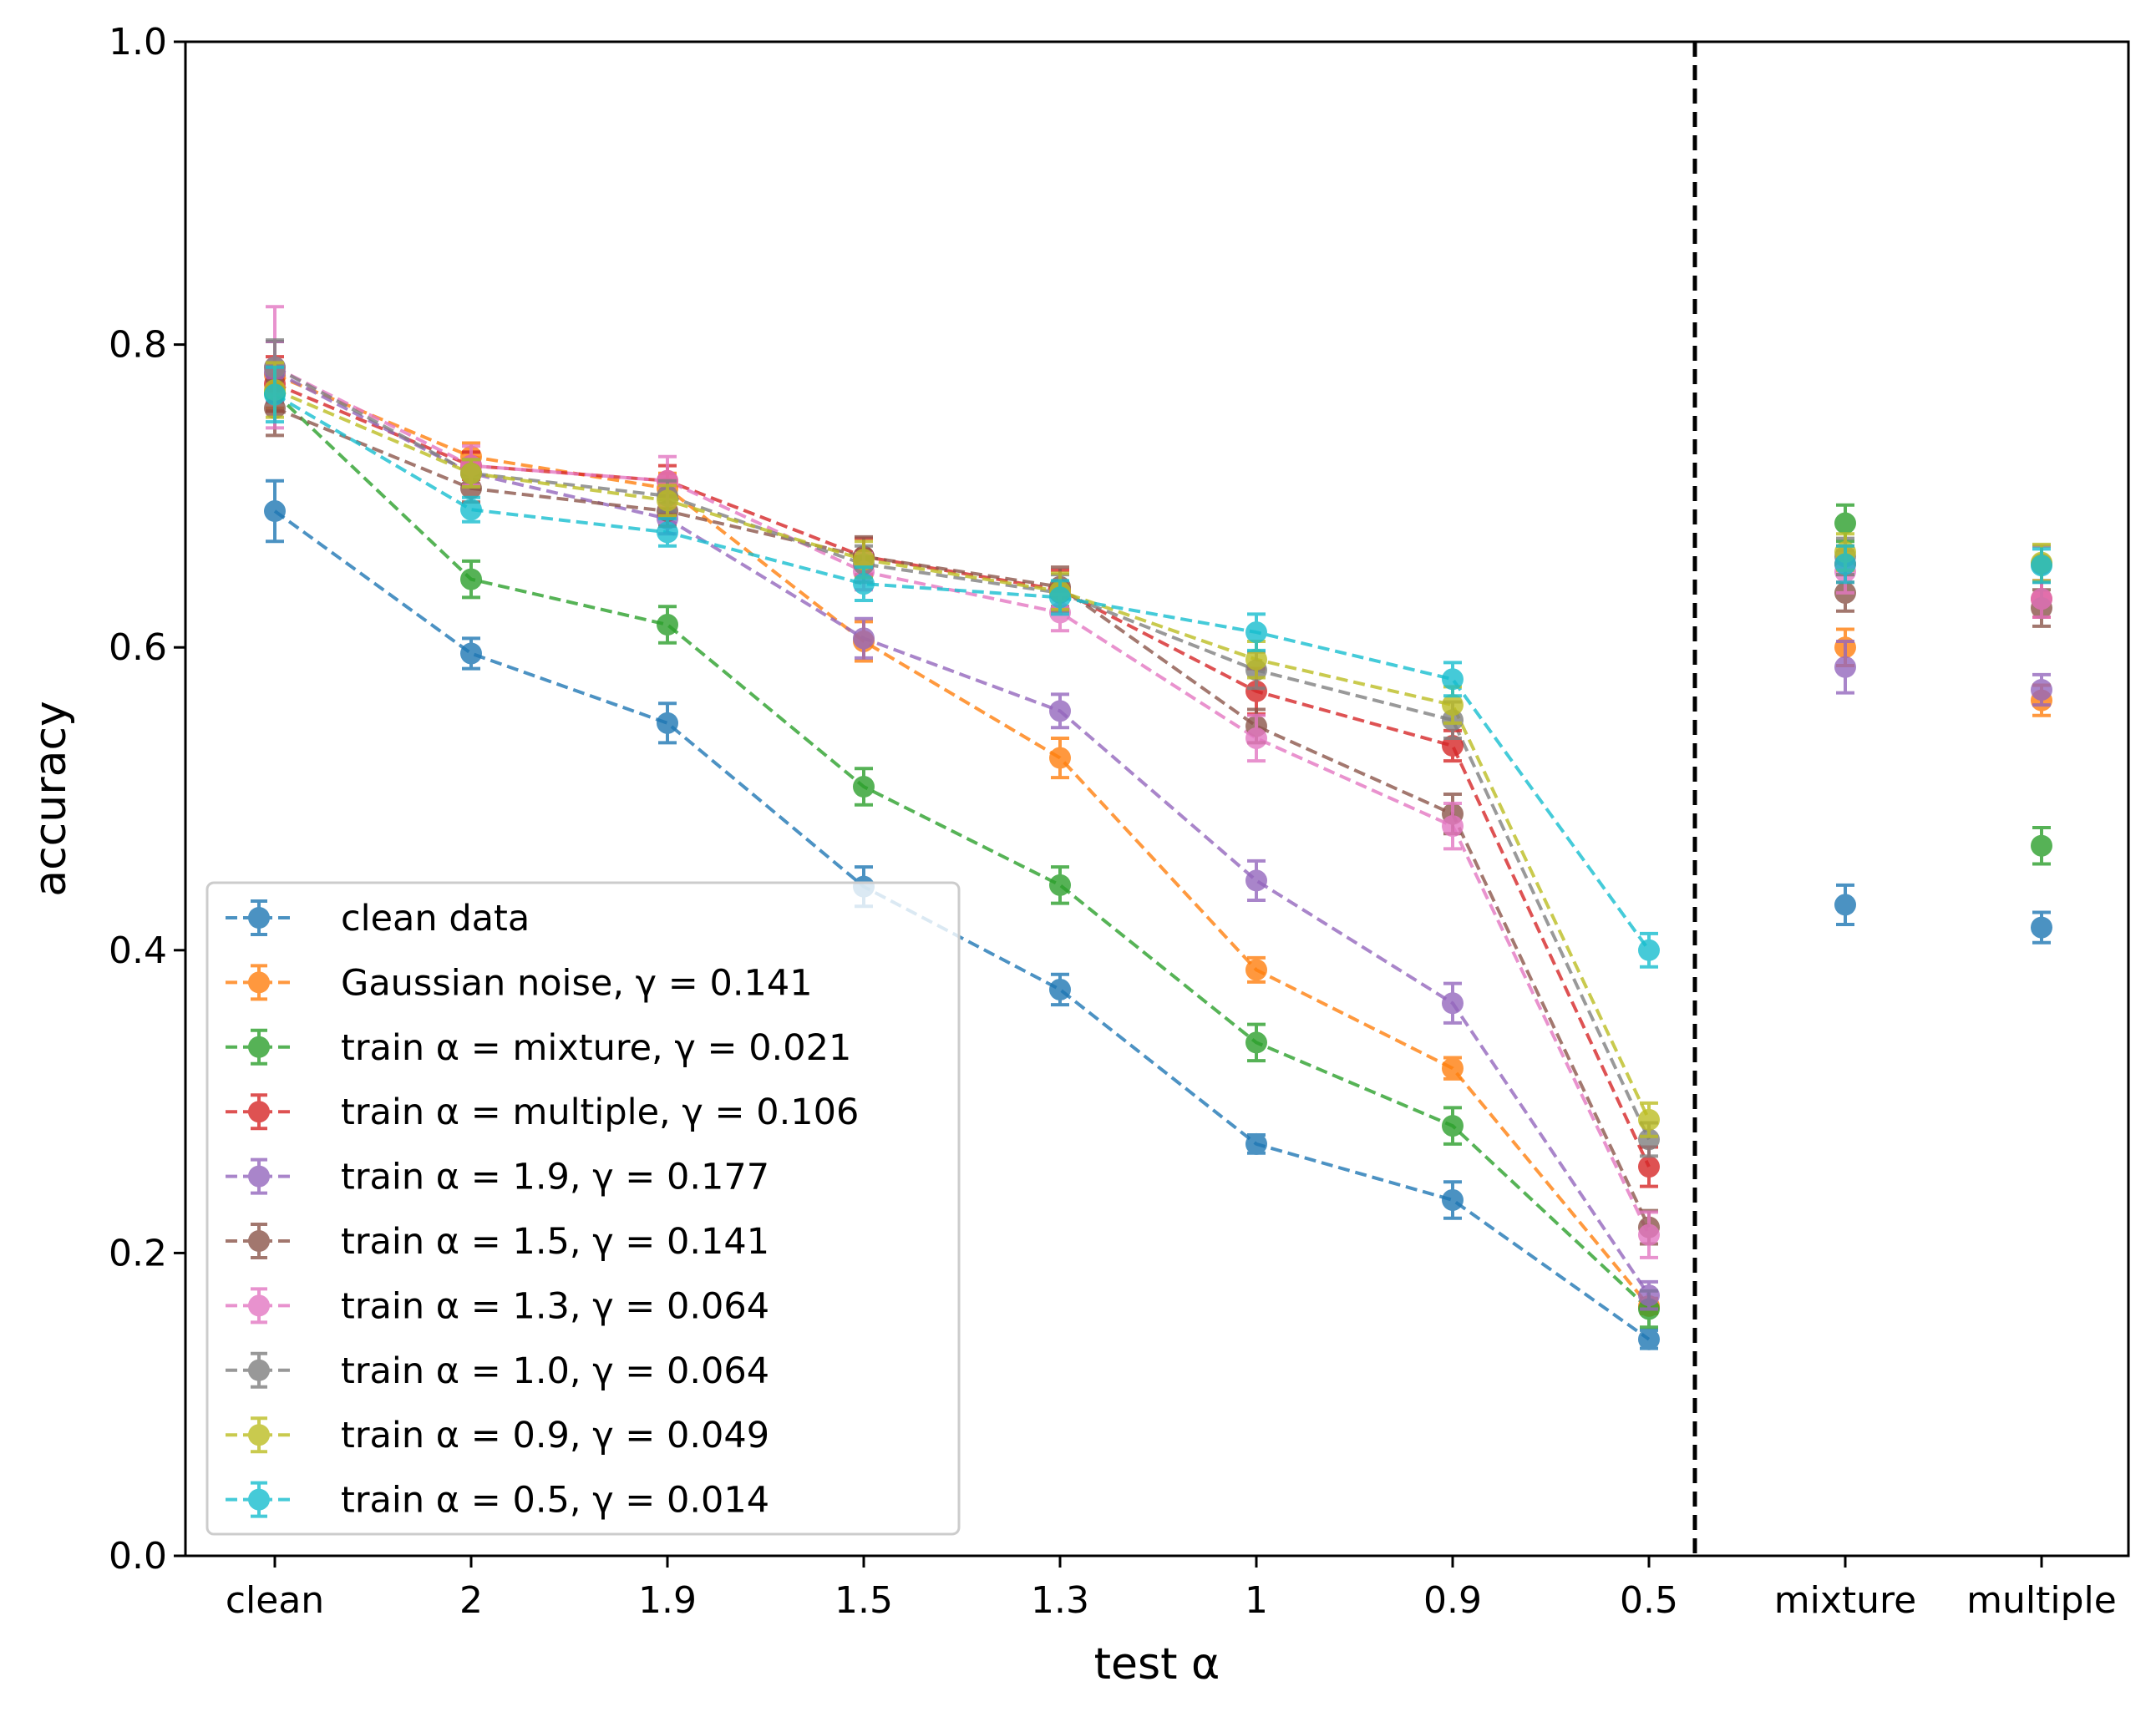 The width and height of the screenshot is (2156, 1712). What do you see at coordinates (435, 919) in the screenshot?
I see `legend-label: clean data` at bounding box center [435, 919].